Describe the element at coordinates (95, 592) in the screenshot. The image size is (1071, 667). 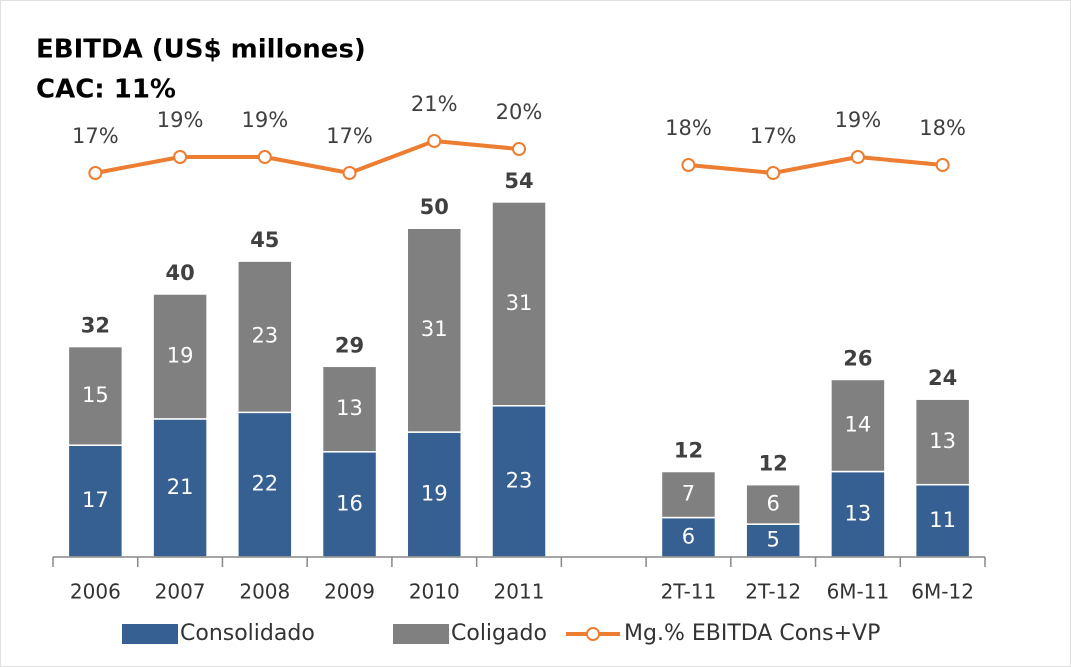
I see `x-tick-label: 2006` at that location.